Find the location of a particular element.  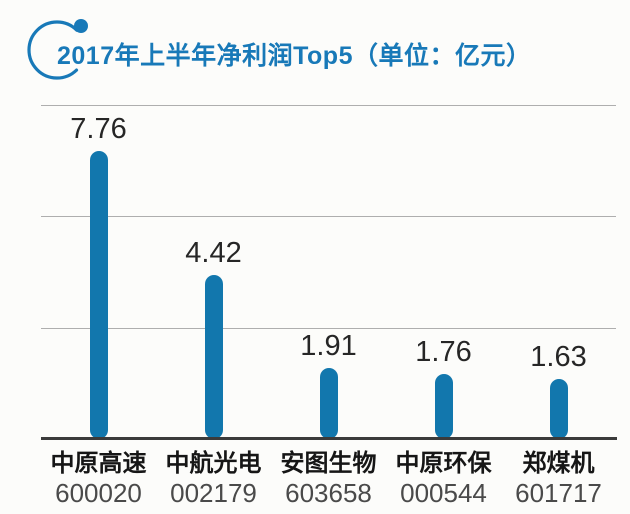

stock-code-label: 601717 is located at coordinates (558, 492).